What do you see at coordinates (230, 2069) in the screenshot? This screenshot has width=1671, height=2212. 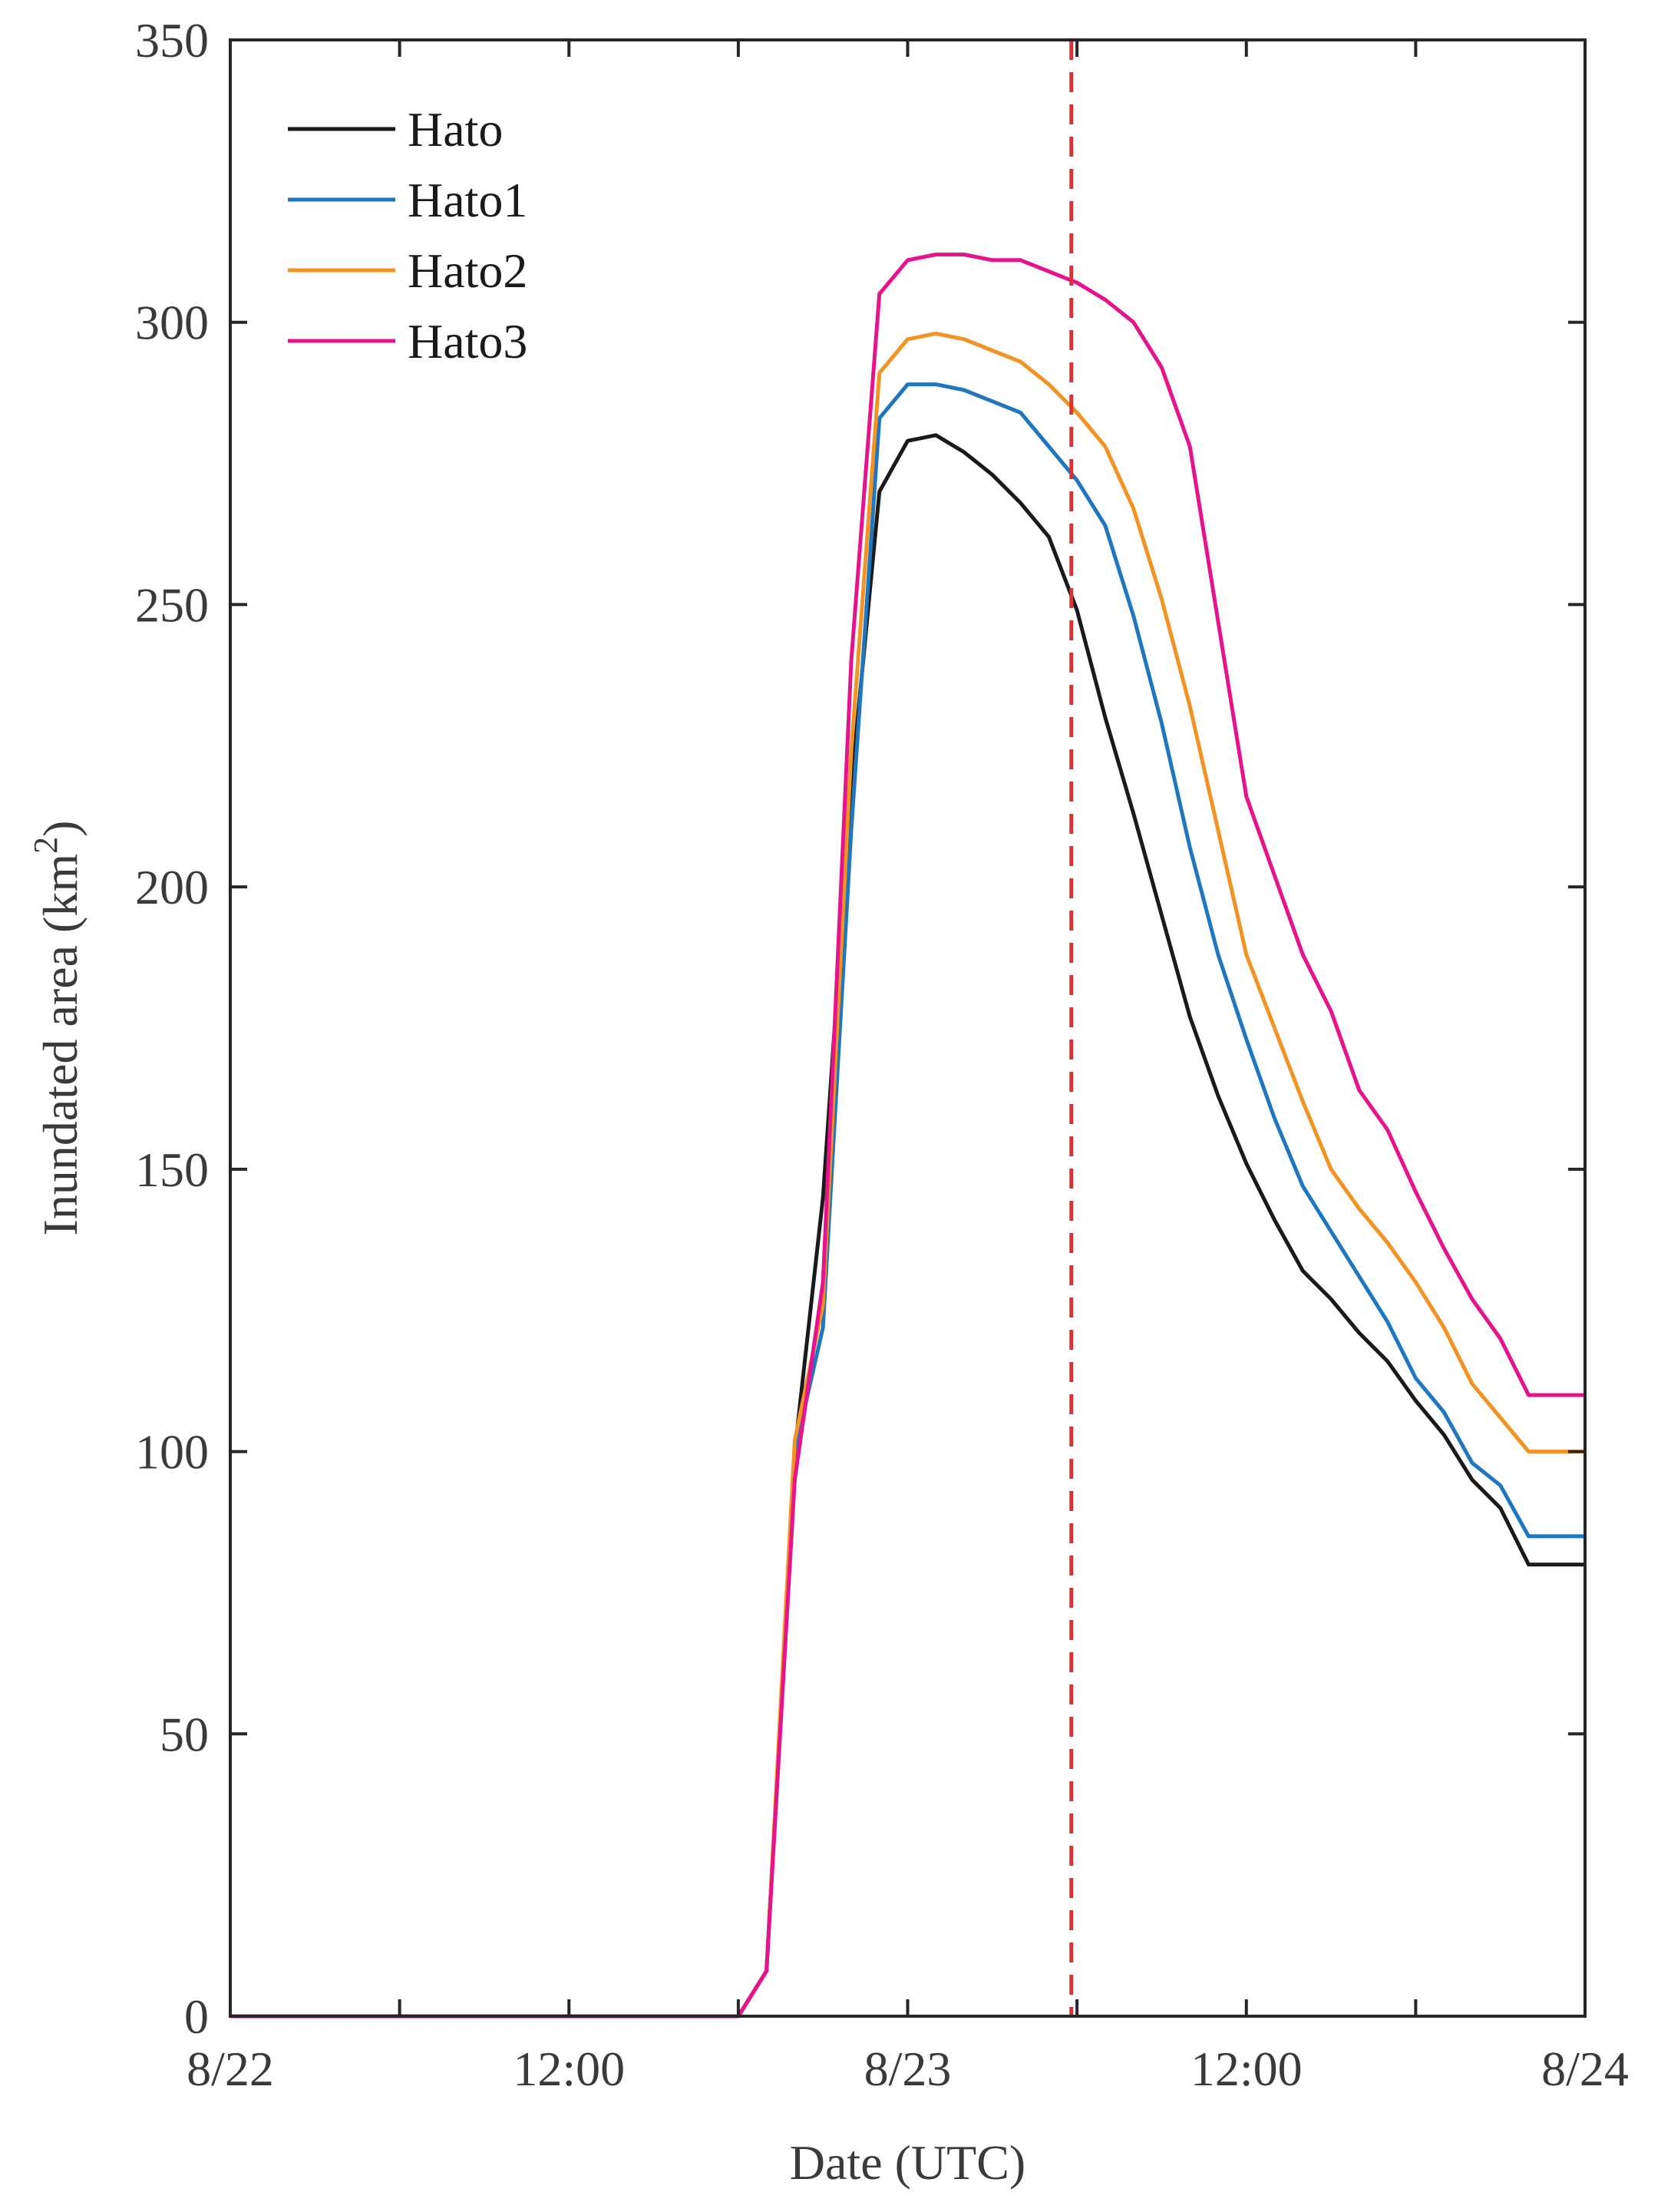 I see `x-tick-label: 8/22` at bounding box center [230, 2069].